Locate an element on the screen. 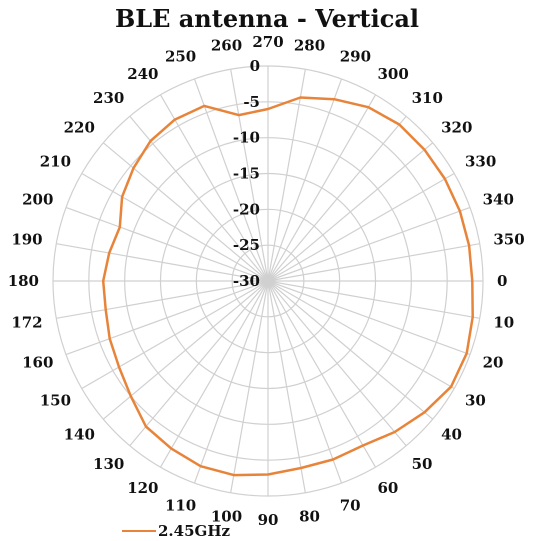  angle-label: 210 is located at coordinates (55, 162).